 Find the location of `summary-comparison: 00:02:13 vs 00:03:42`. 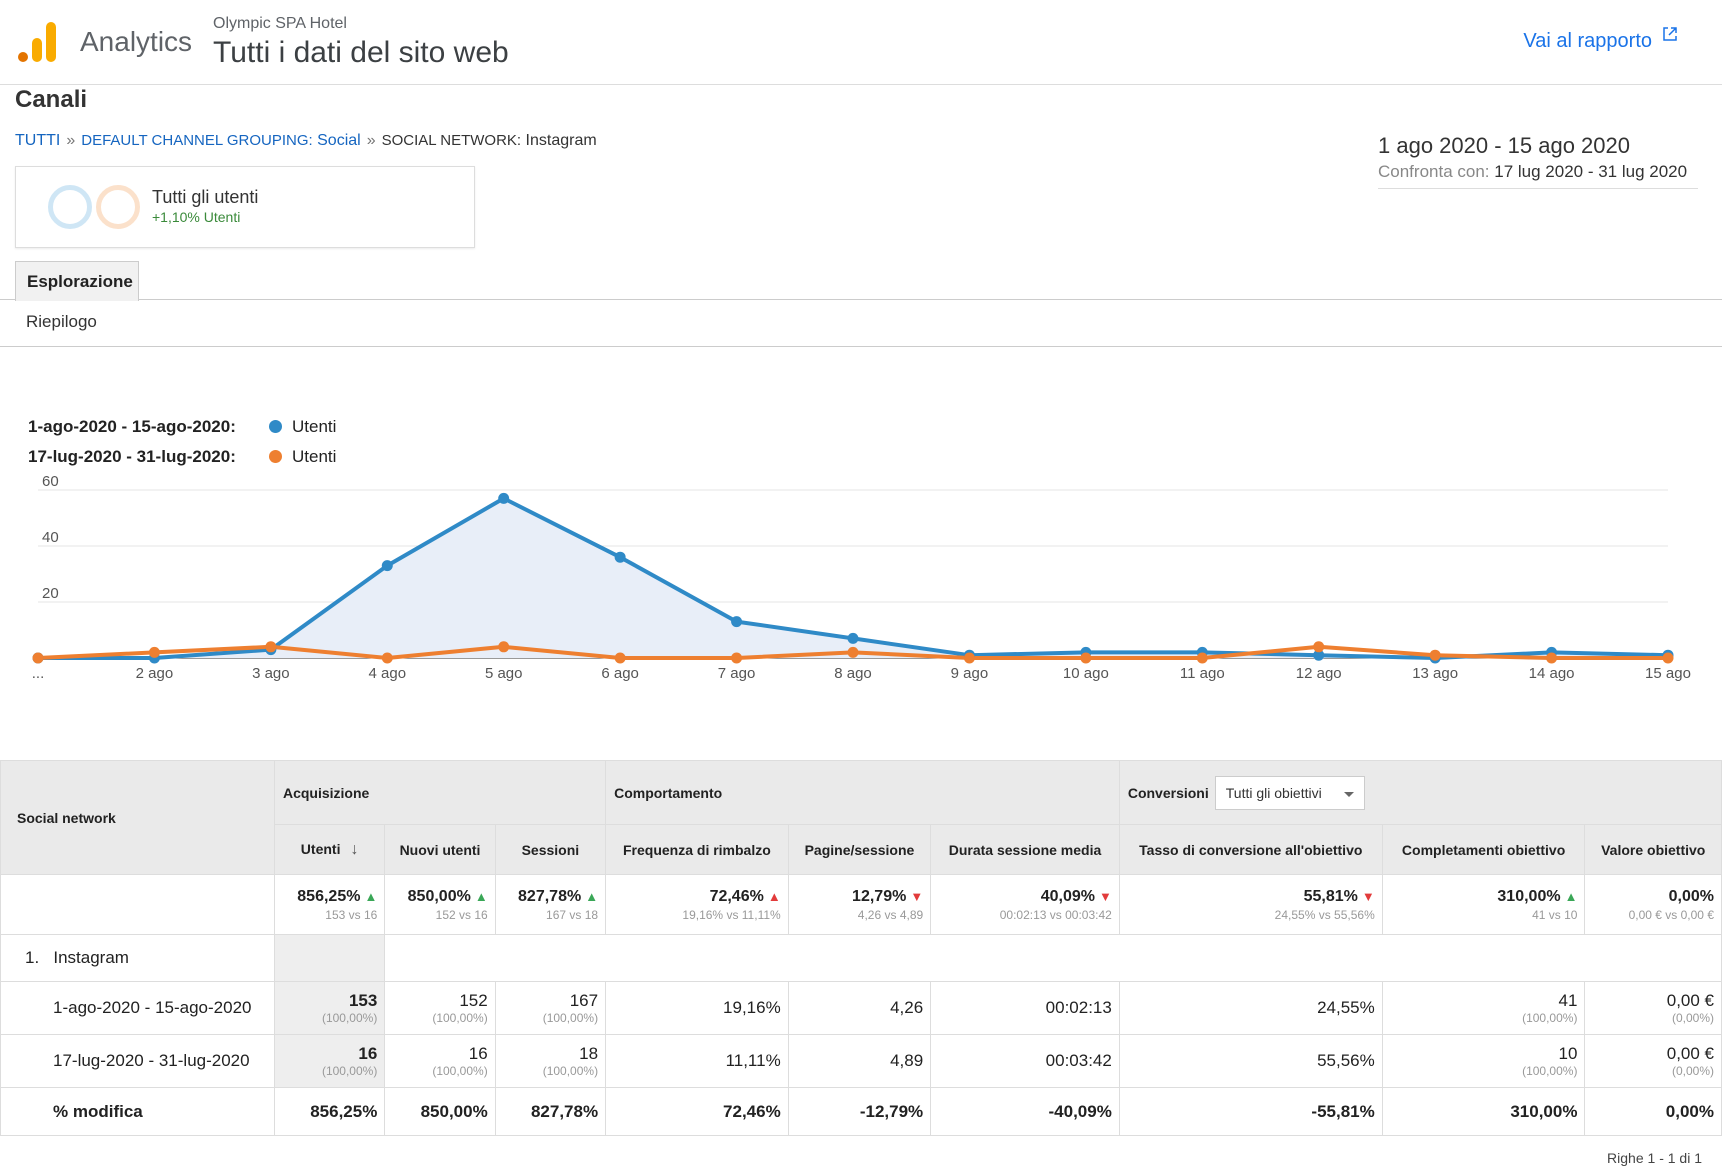

summary-comparison: 00:02:13 vs 00:03:42 is located at coordinates (1055, 914).